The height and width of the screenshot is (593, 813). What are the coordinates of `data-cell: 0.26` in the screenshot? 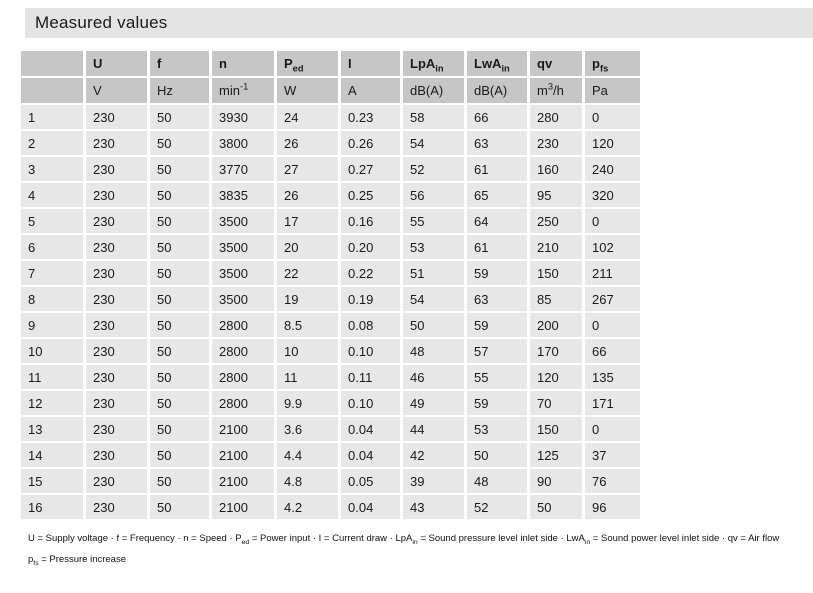 It's located at (370, 143).